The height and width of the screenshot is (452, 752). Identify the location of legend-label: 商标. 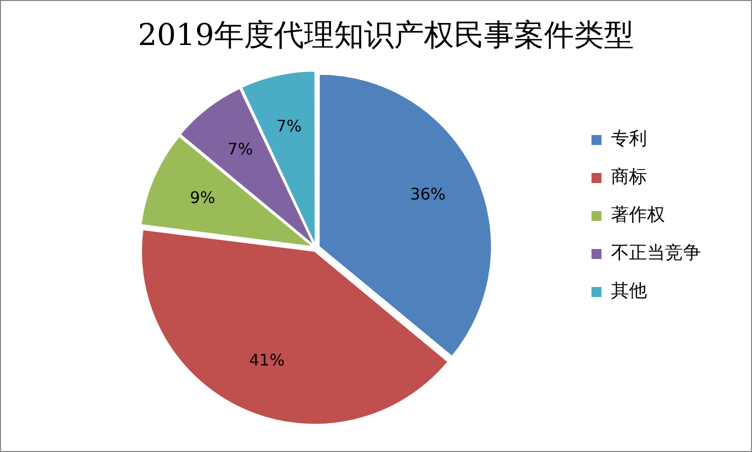
(629, 177).